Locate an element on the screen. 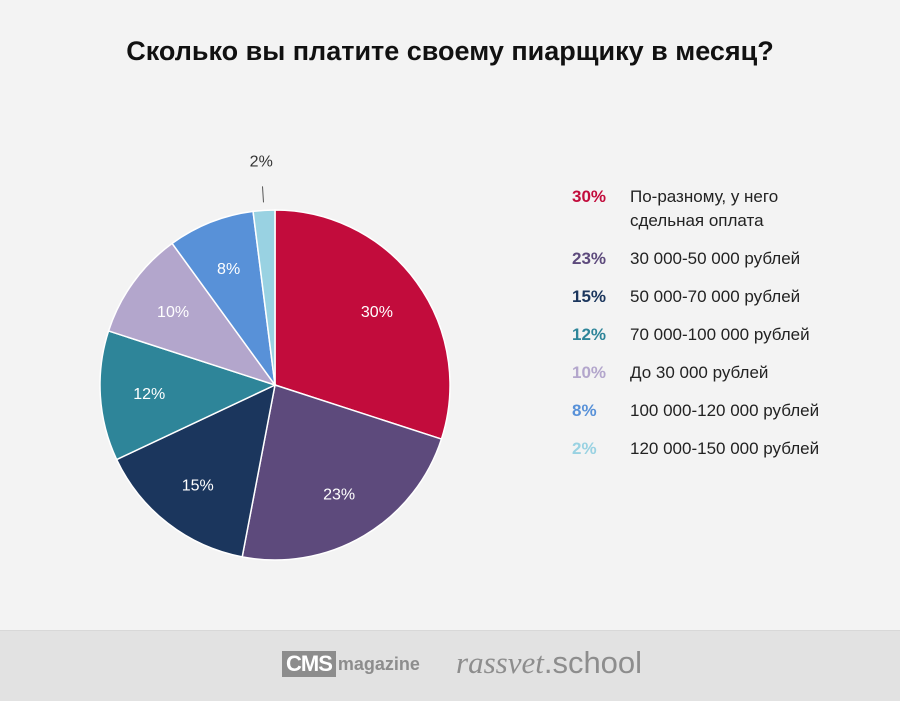  legend-label: 30 000-50 000 рублей is located at coordinates (715, 258).